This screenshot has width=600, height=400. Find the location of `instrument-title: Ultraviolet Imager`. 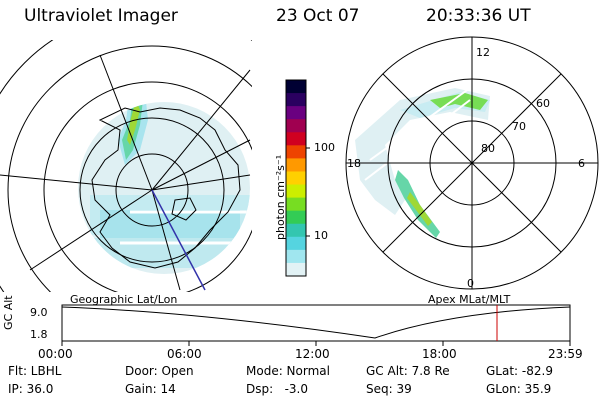

instrument-title: Ultraviolet Imager is located at coordinates (101, 16).